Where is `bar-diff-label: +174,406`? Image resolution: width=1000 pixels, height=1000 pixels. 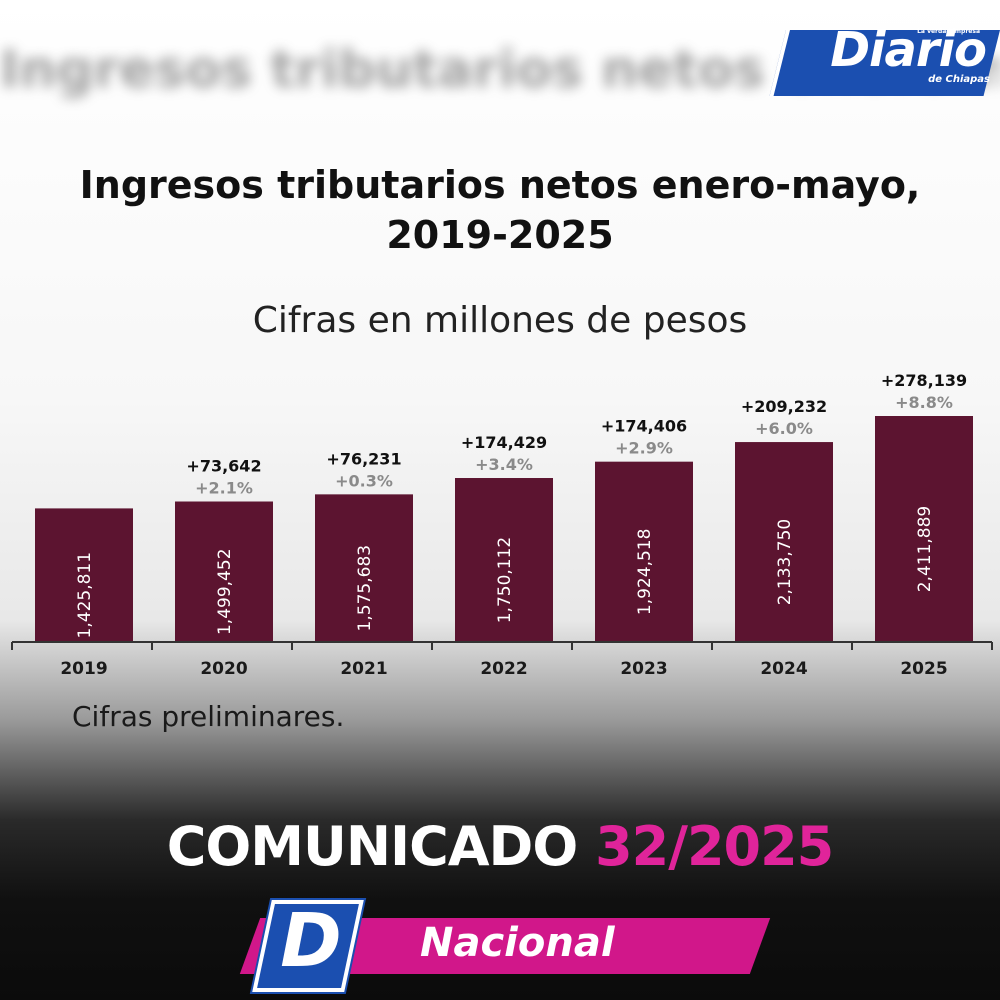 bar-diff-label: +174,406 is located at coordinates (644, 426).